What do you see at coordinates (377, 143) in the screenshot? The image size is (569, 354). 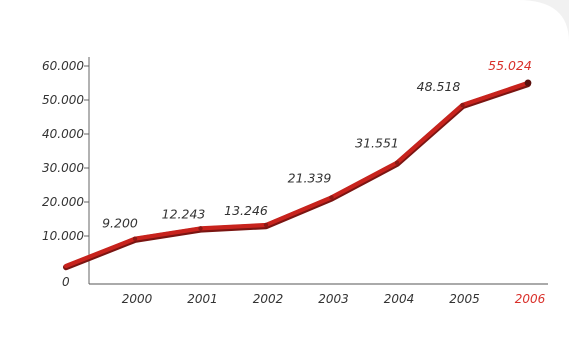 I see `data-label: 31.551` at bounding box center [377, 143].